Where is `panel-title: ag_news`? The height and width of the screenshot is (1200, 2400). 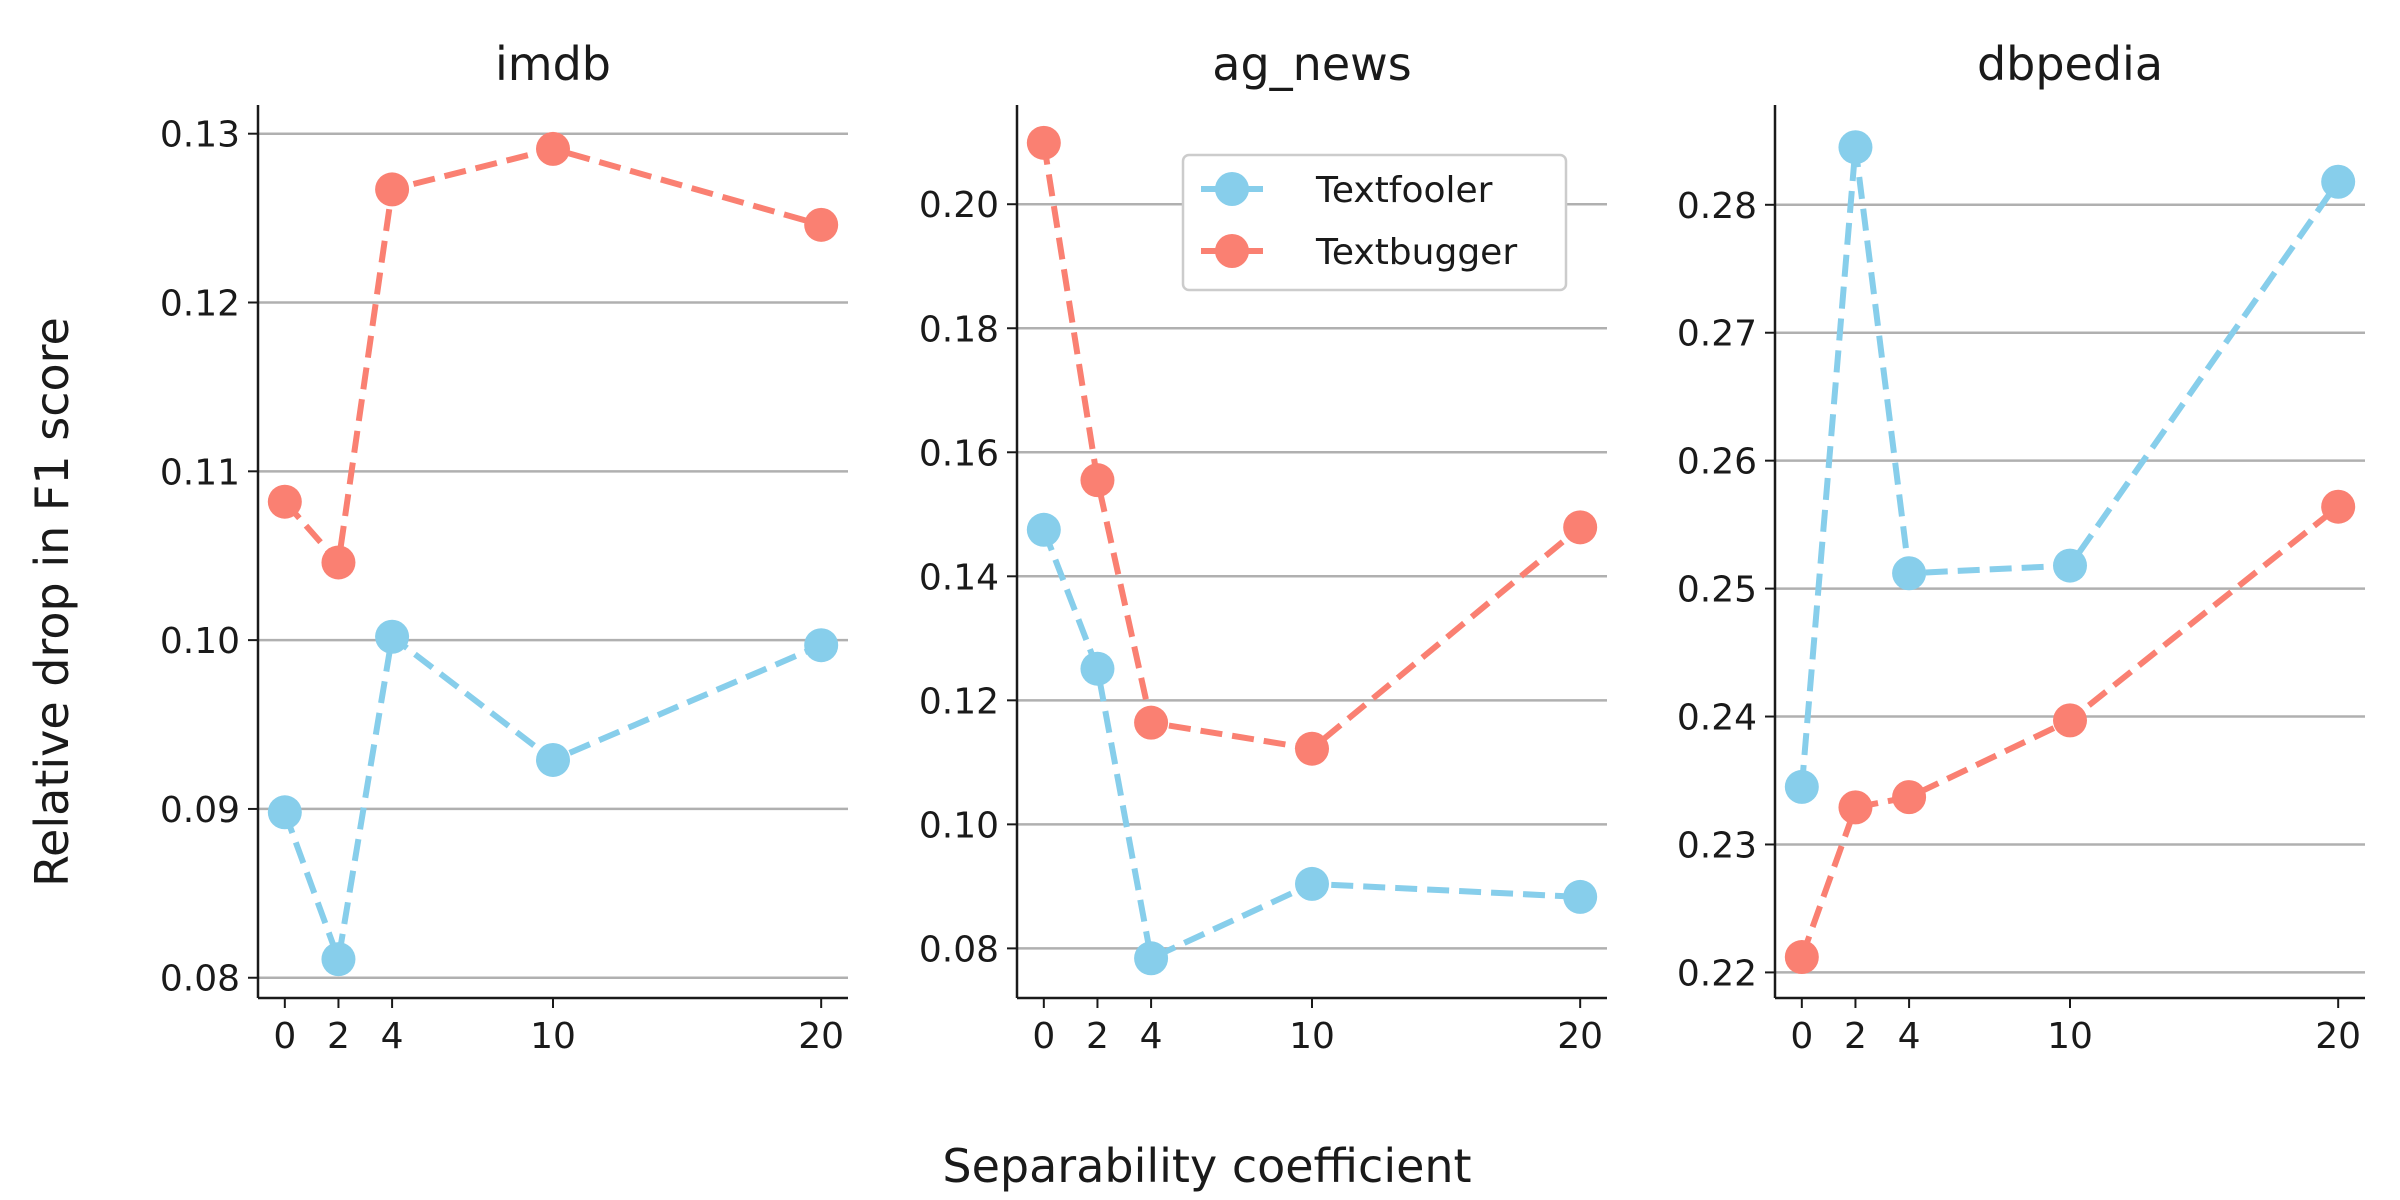
panel-title: ag_news is located at coordinates (1311, 64).